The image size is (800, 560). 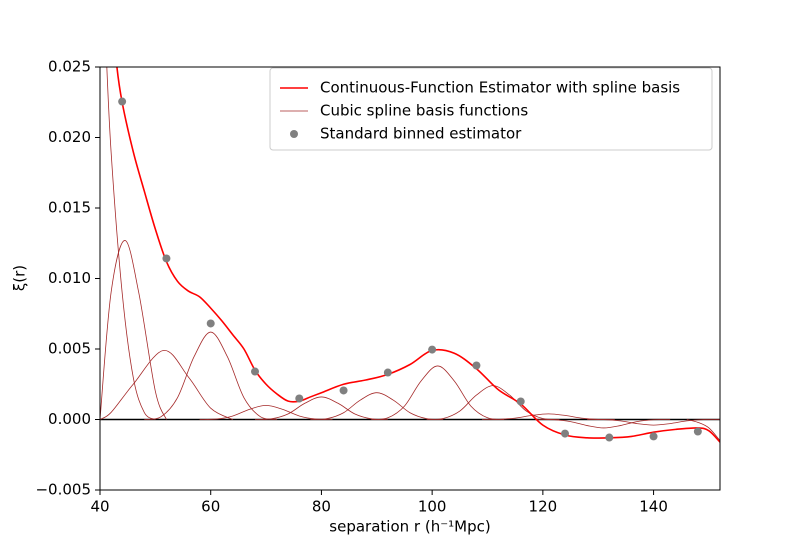 What do you see at coordinates (543, 507) in the screenshot?
I see `x-tick-label: 120` at bounding box center [543, 507].